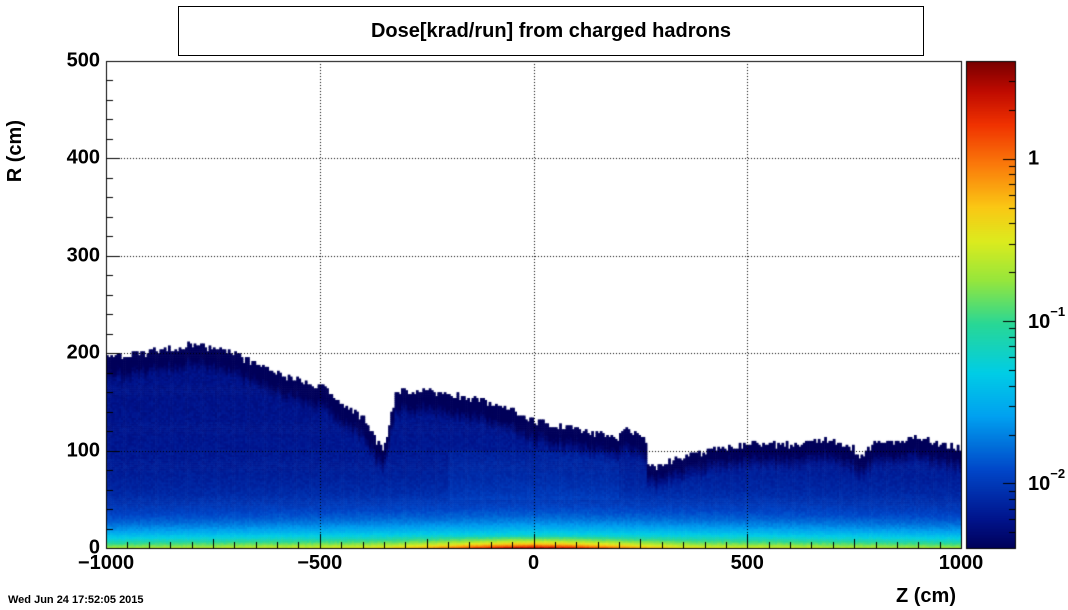 The height and width of the screenshot is (610, 1068). I want to click on y-tick-label: 400, so click(83, 157).